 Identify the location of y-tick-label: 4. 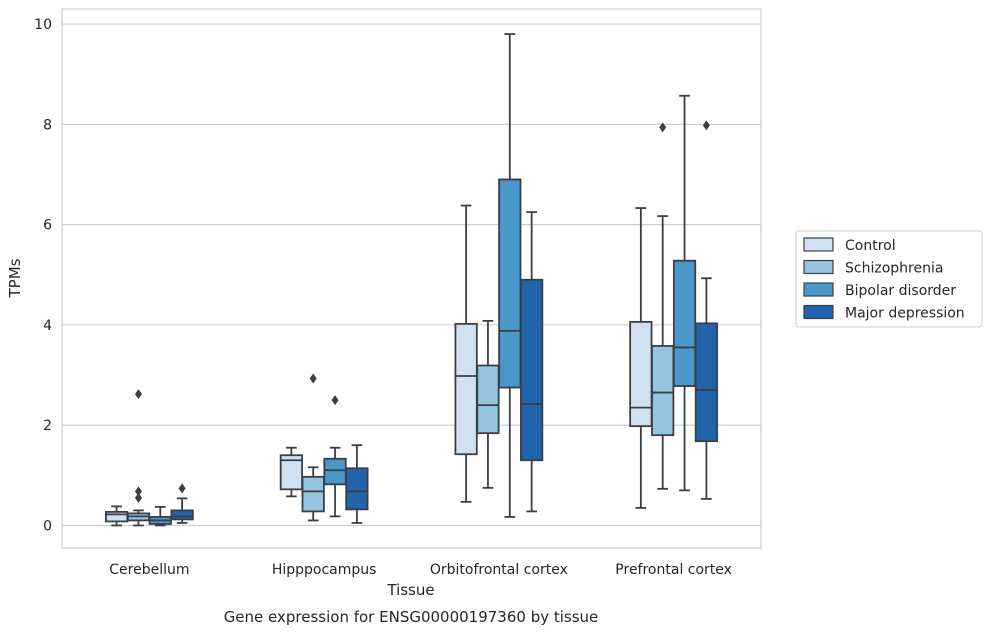
(47, 326).